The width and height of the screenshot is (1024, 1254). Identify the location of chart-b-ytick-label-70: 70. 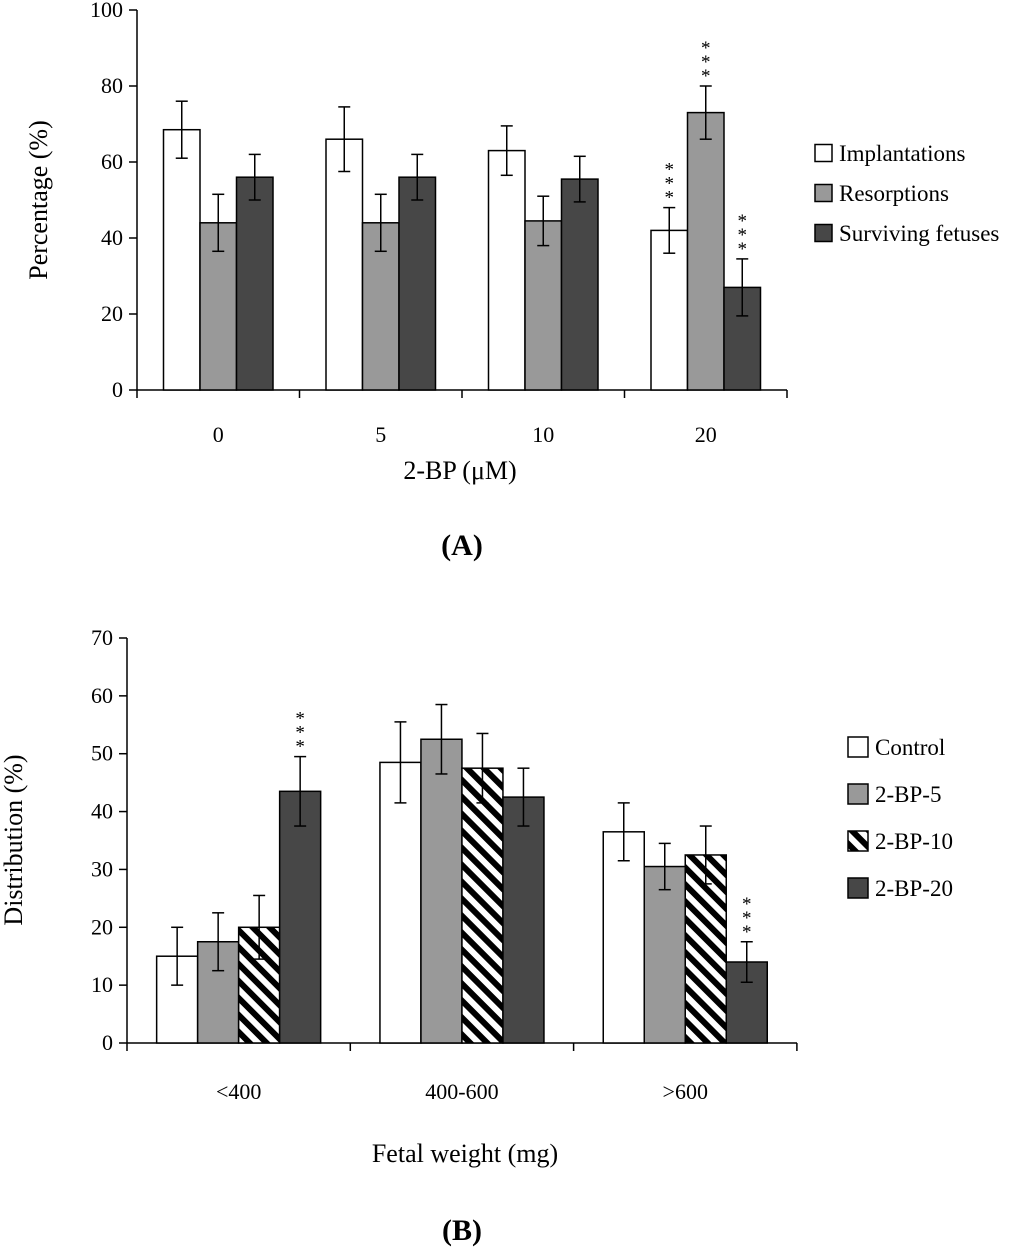
(102, 637).